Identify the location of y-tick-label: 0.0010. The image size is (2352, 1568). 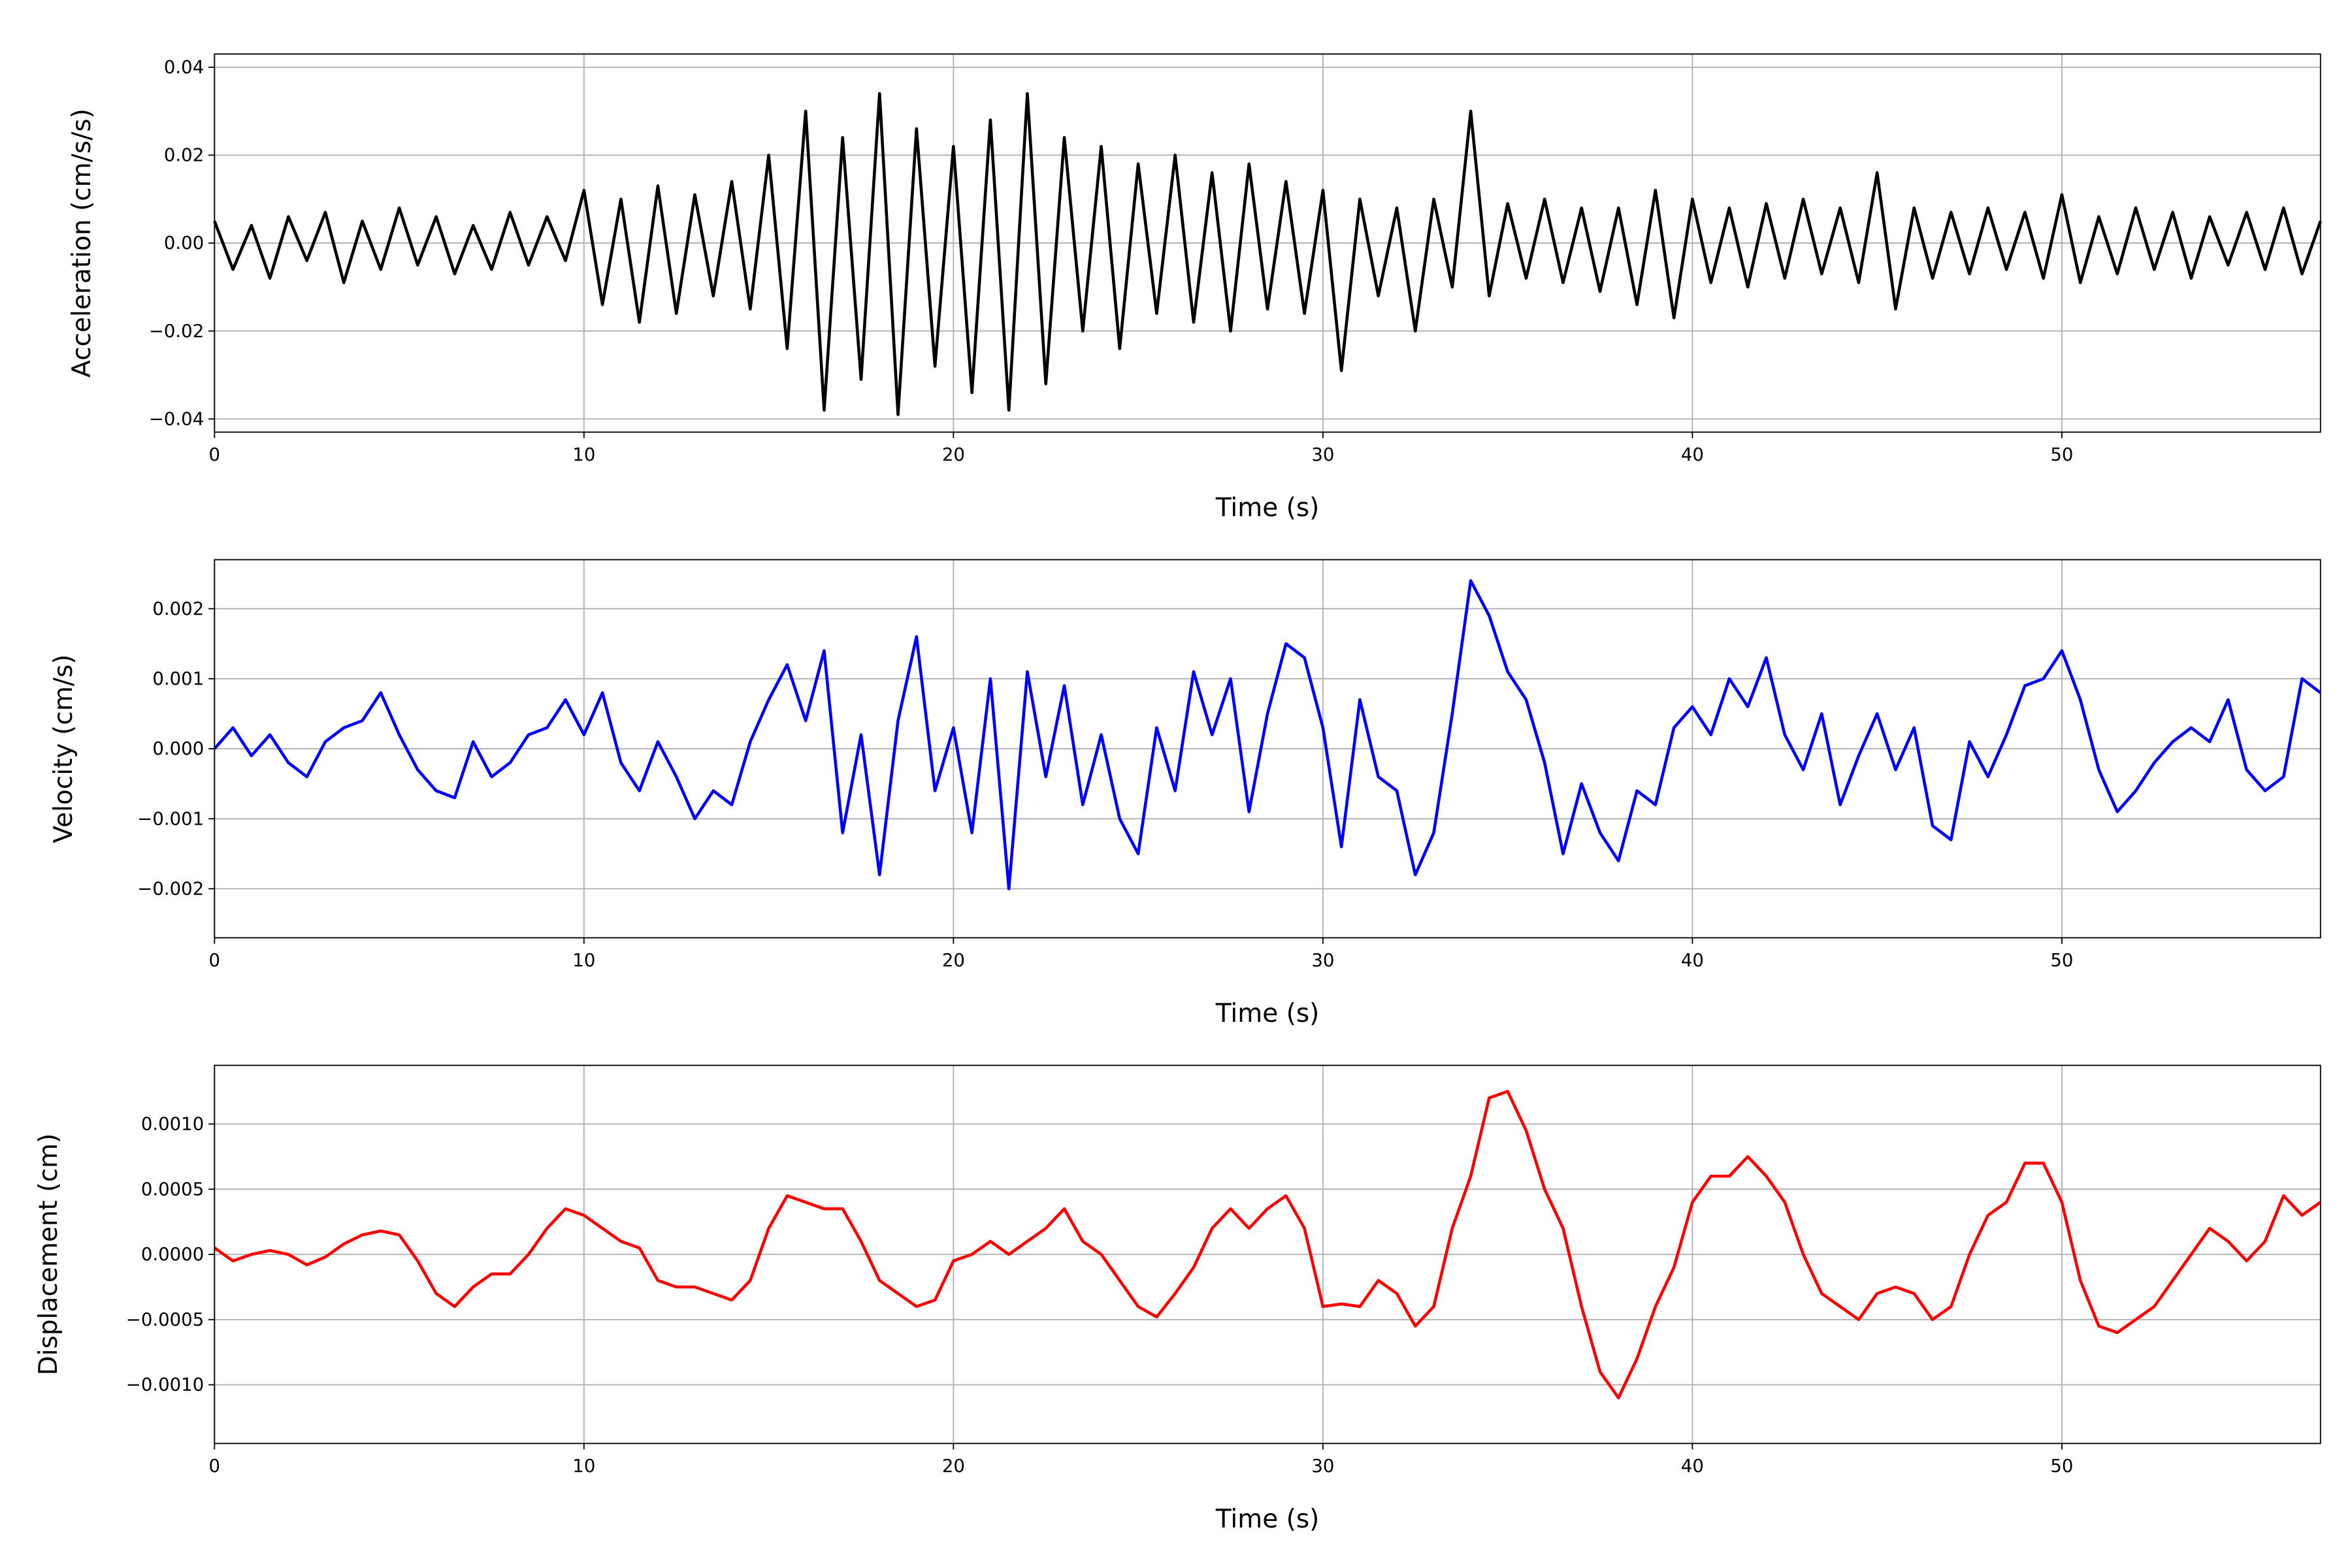
(172, 1124).